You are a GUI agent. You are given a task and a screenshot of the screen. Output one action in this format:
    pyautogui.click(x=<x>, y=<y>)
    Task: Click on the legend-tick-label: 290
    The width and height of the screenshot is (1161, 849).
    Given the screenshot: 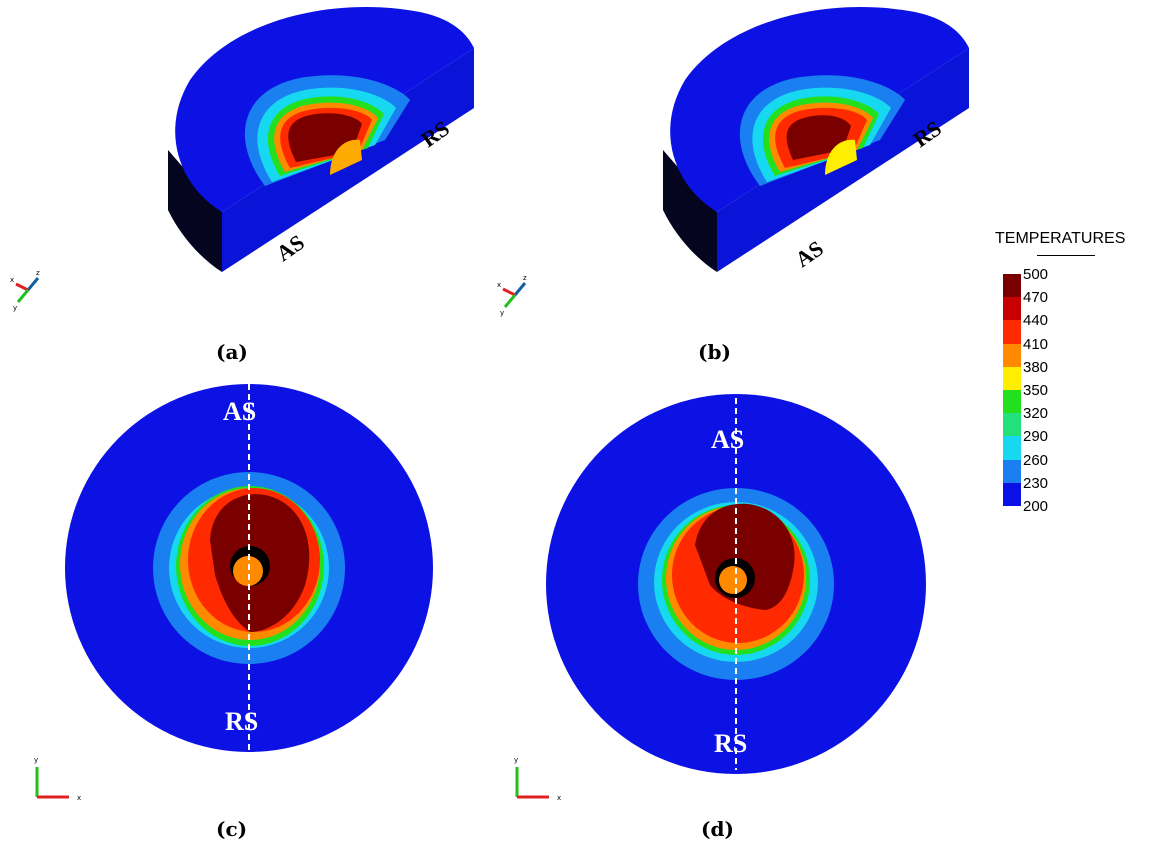 What is the action you would take?
    pyautogui.click(x=1036, y=437)
    